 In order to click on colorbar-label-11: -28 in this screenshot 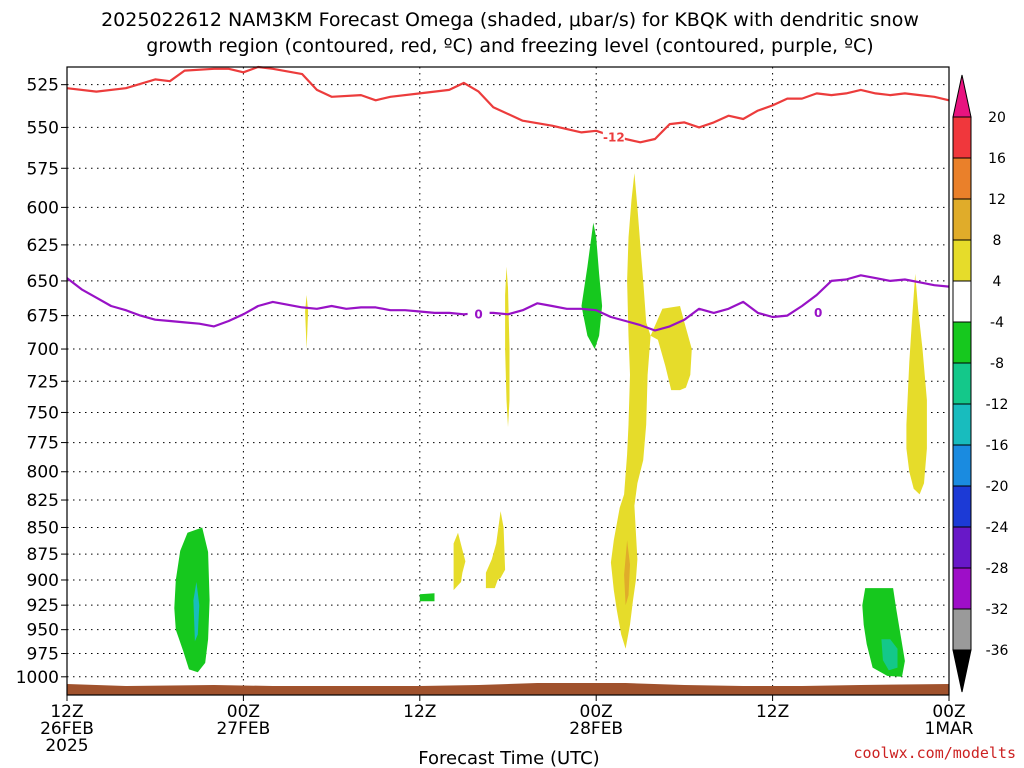, I will do `click(997, 569)`.